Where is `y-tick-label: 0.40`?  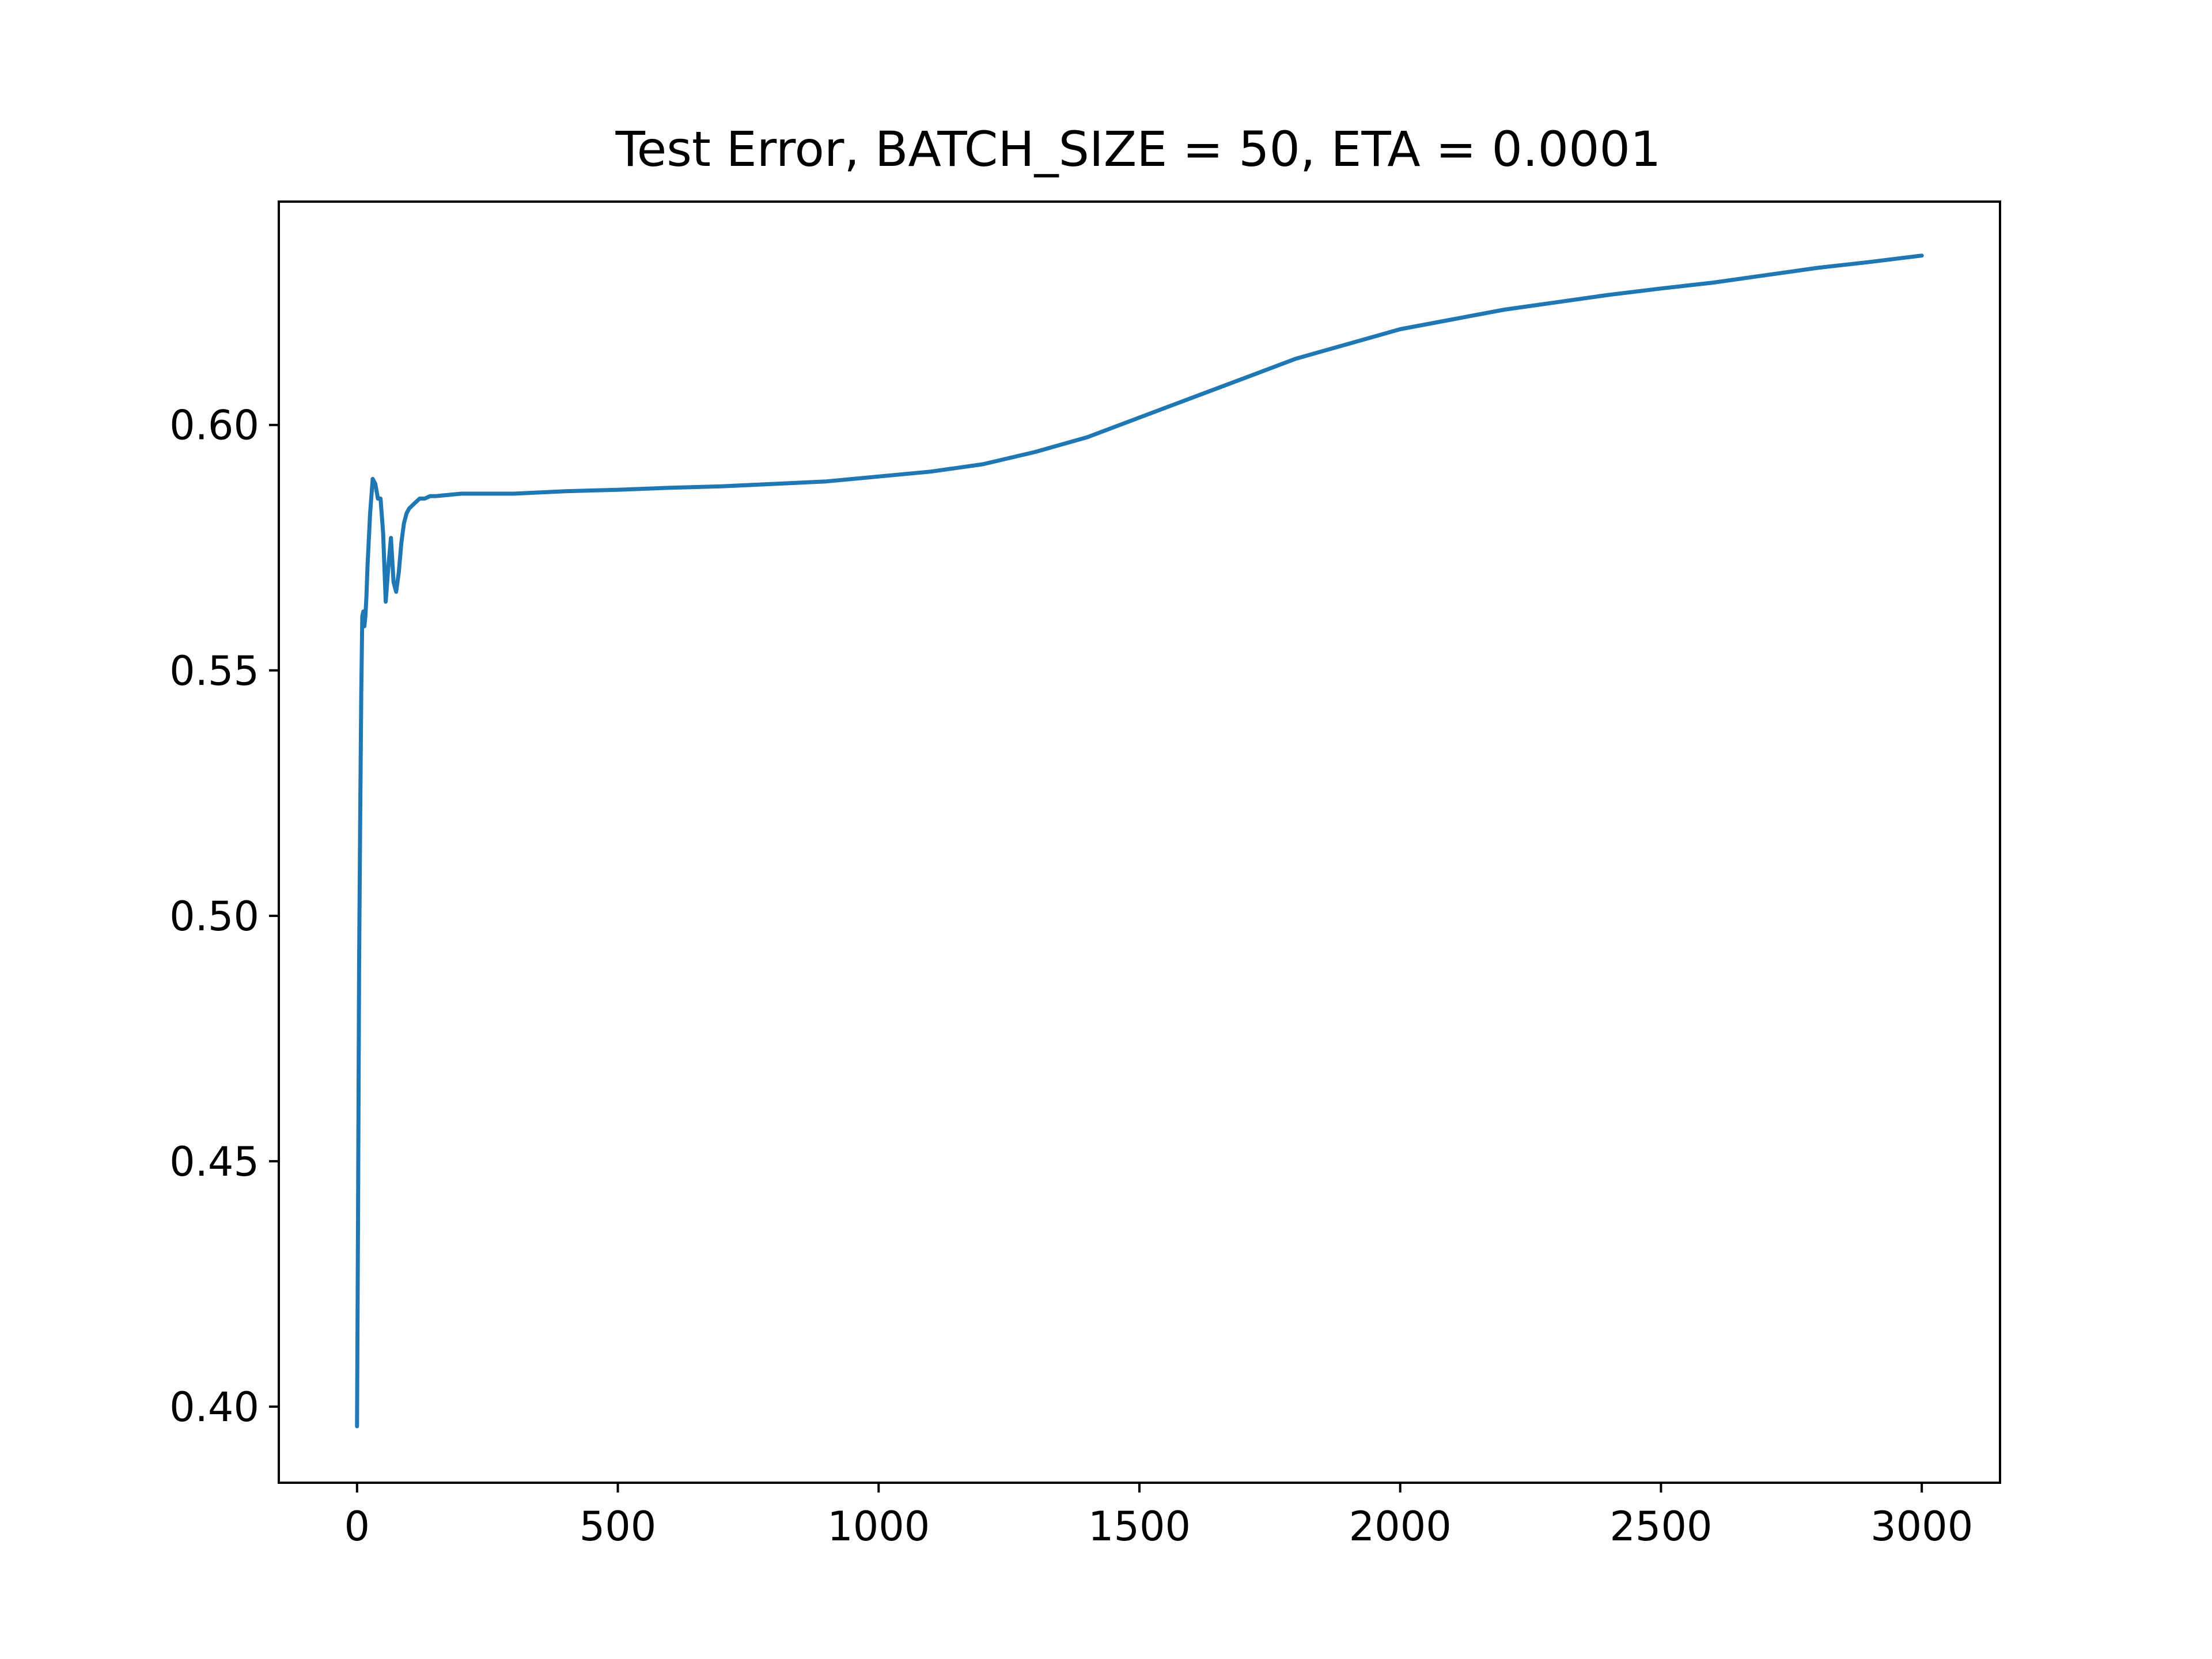
y-tick-label: 0.40 is located at coordinates (214, 1407).